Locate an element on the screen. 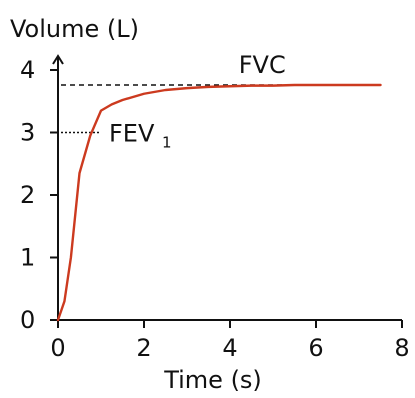 Image resolution: width=415 pixels, height=398 pixels. x-tick-label: 0 is located at coordinates (57, 348).